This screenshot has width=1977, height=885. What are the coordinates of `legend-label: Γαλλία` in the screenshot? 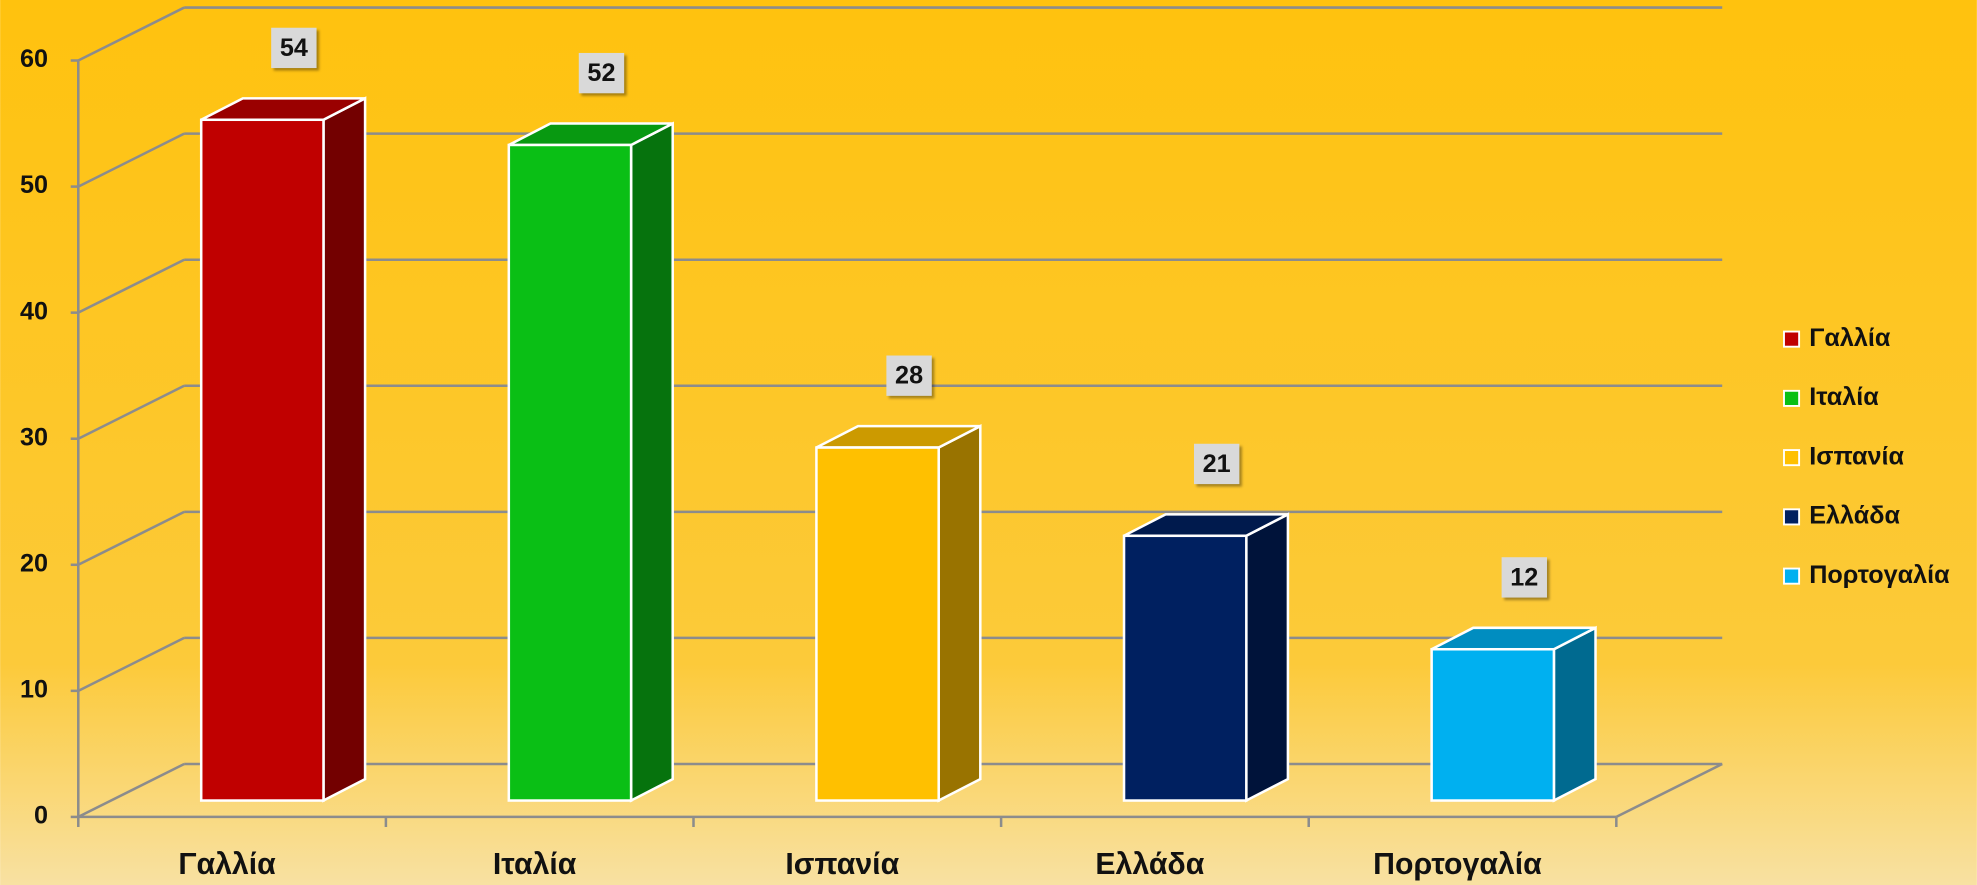 It's located at (1850, 338).